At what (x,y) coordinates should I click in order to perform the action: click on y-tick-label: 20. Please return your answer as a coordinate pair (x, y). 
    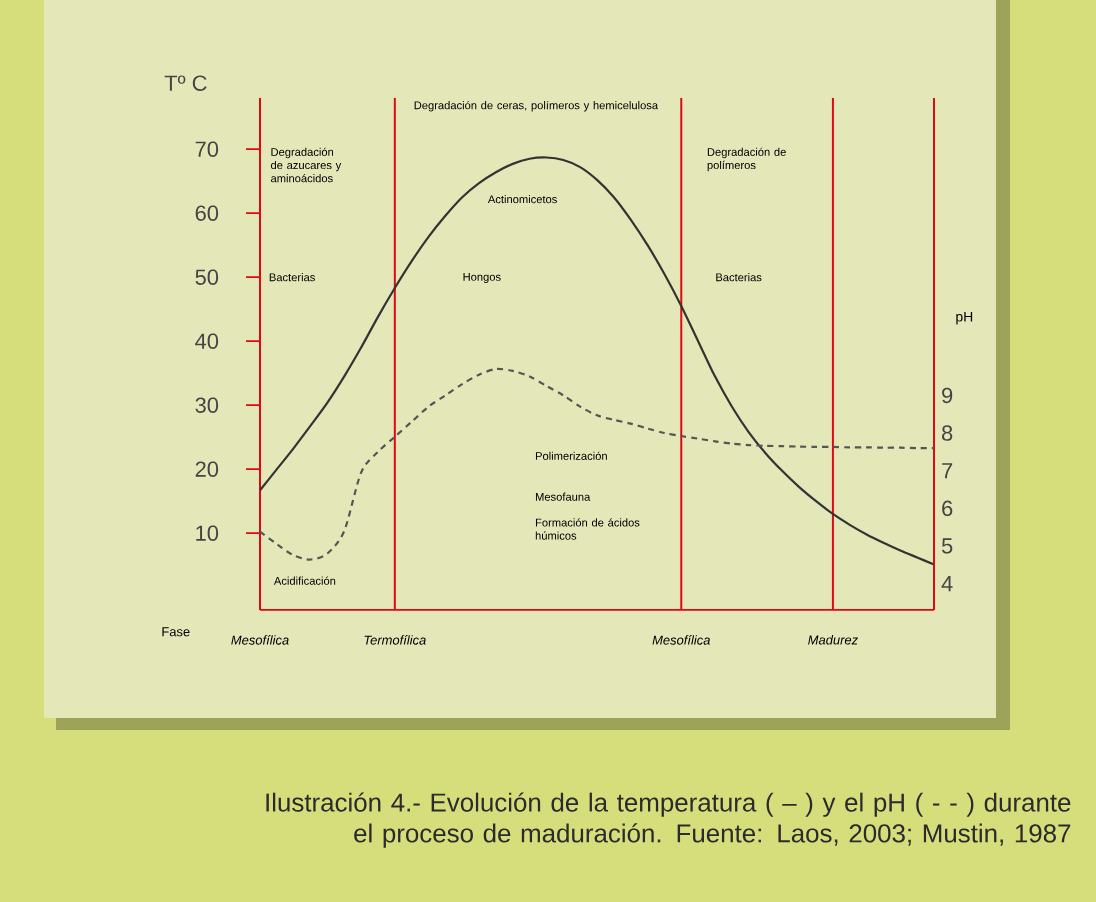
    Looking at the image, I should click on (207, 469).